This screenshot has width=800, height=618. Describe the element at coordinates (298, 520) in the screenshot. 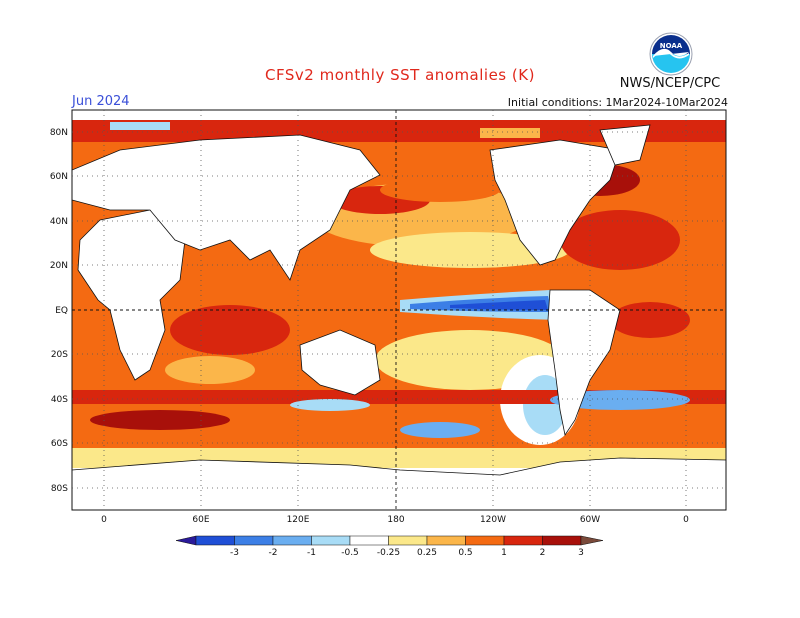

I see `lon-label: 120E` at that location.